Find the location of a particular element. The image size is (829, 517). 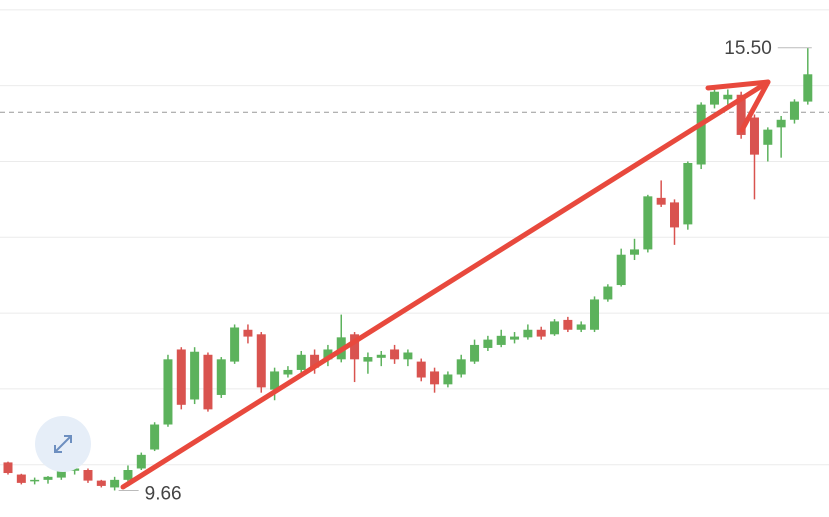

expand-icon is located at coordinates (63, 444).